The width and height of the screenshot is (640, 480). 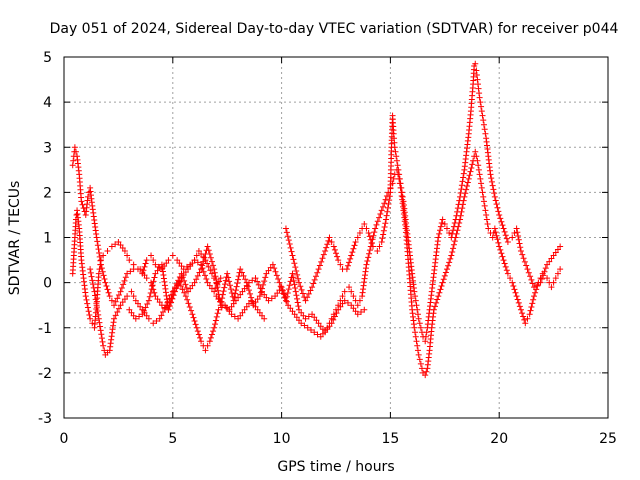 I want to click on series-trace-f, so click(x=247, y=289).